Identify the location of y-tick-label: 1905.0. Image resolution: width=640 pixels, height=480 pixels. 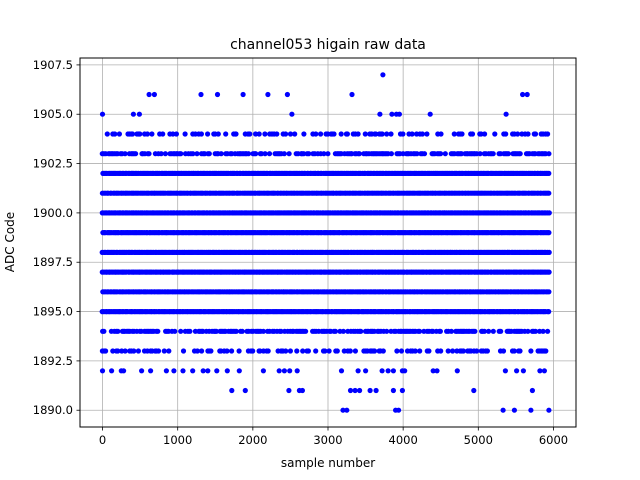
(53, 114).